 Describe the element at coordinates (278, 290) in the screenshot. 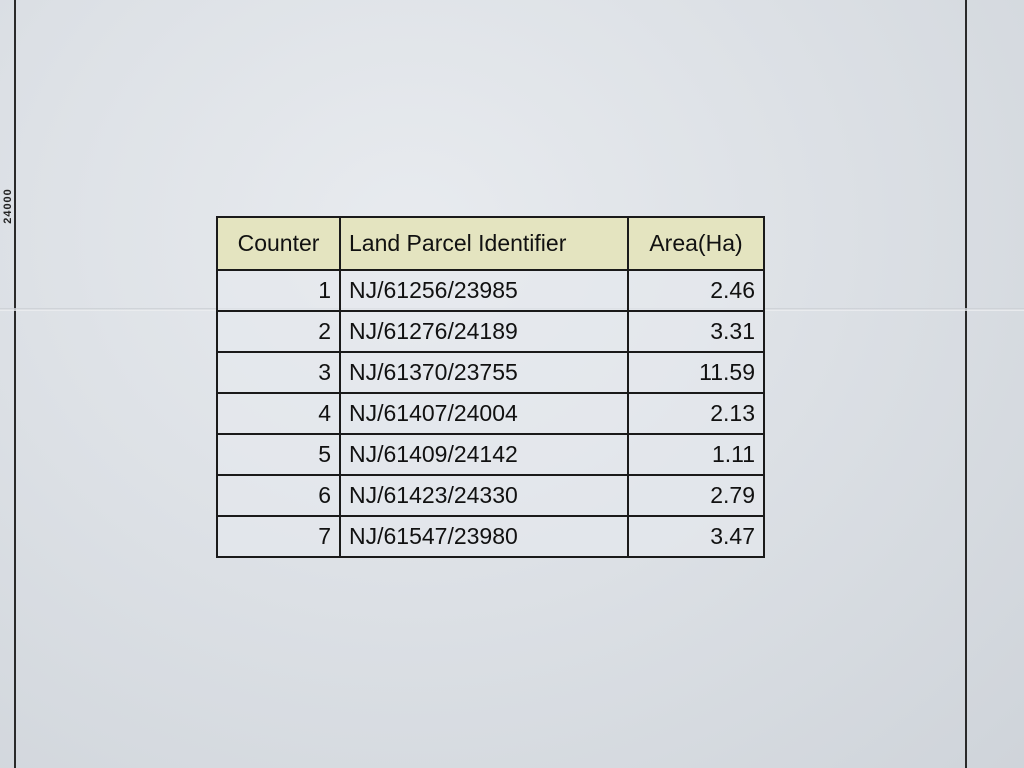

I see `counter-cell: 1` at that location.